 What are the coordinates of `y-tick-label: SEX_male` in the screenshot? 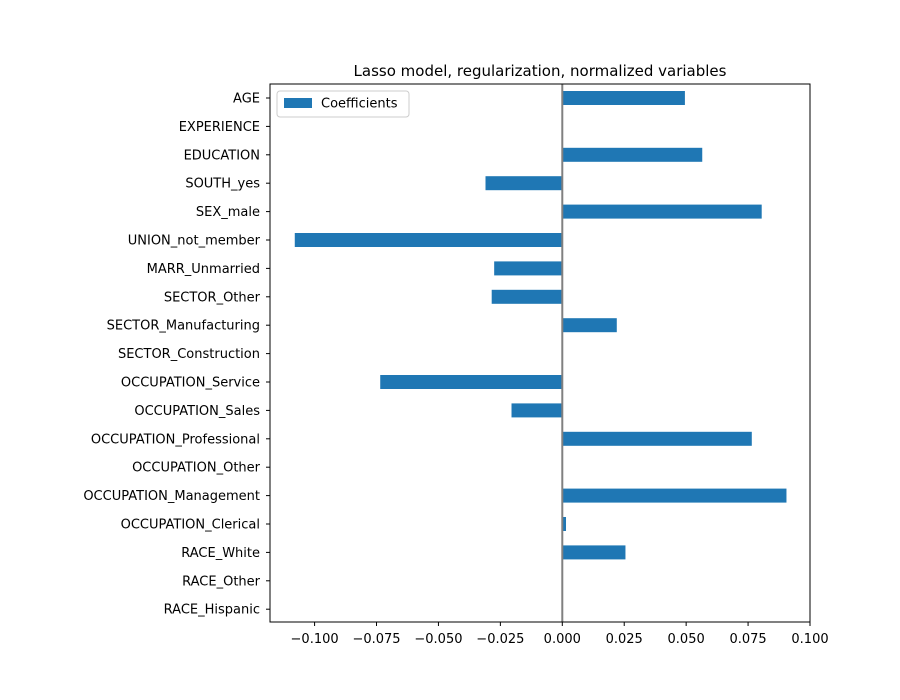 It's located at (228, 212).